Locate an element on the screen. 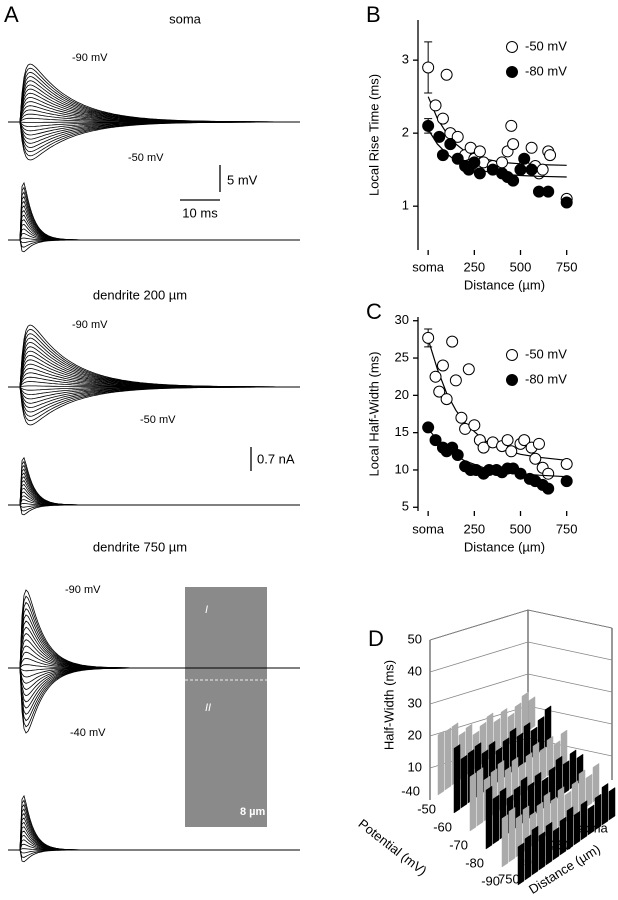 Image resolution: width=618 pixels, height=900 pixels. legend-marker is located at coordinates (512, 72).